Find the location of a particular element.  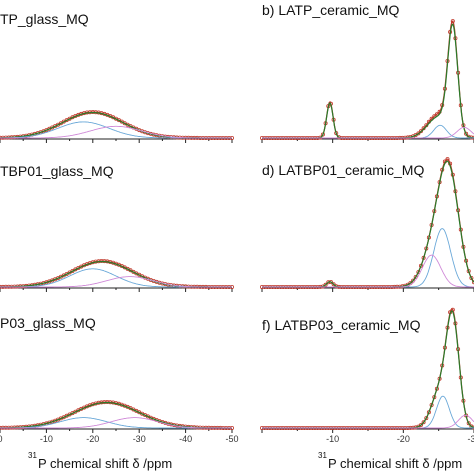

panel-e-tick-label: 0 is located at coordinates (1, 439).